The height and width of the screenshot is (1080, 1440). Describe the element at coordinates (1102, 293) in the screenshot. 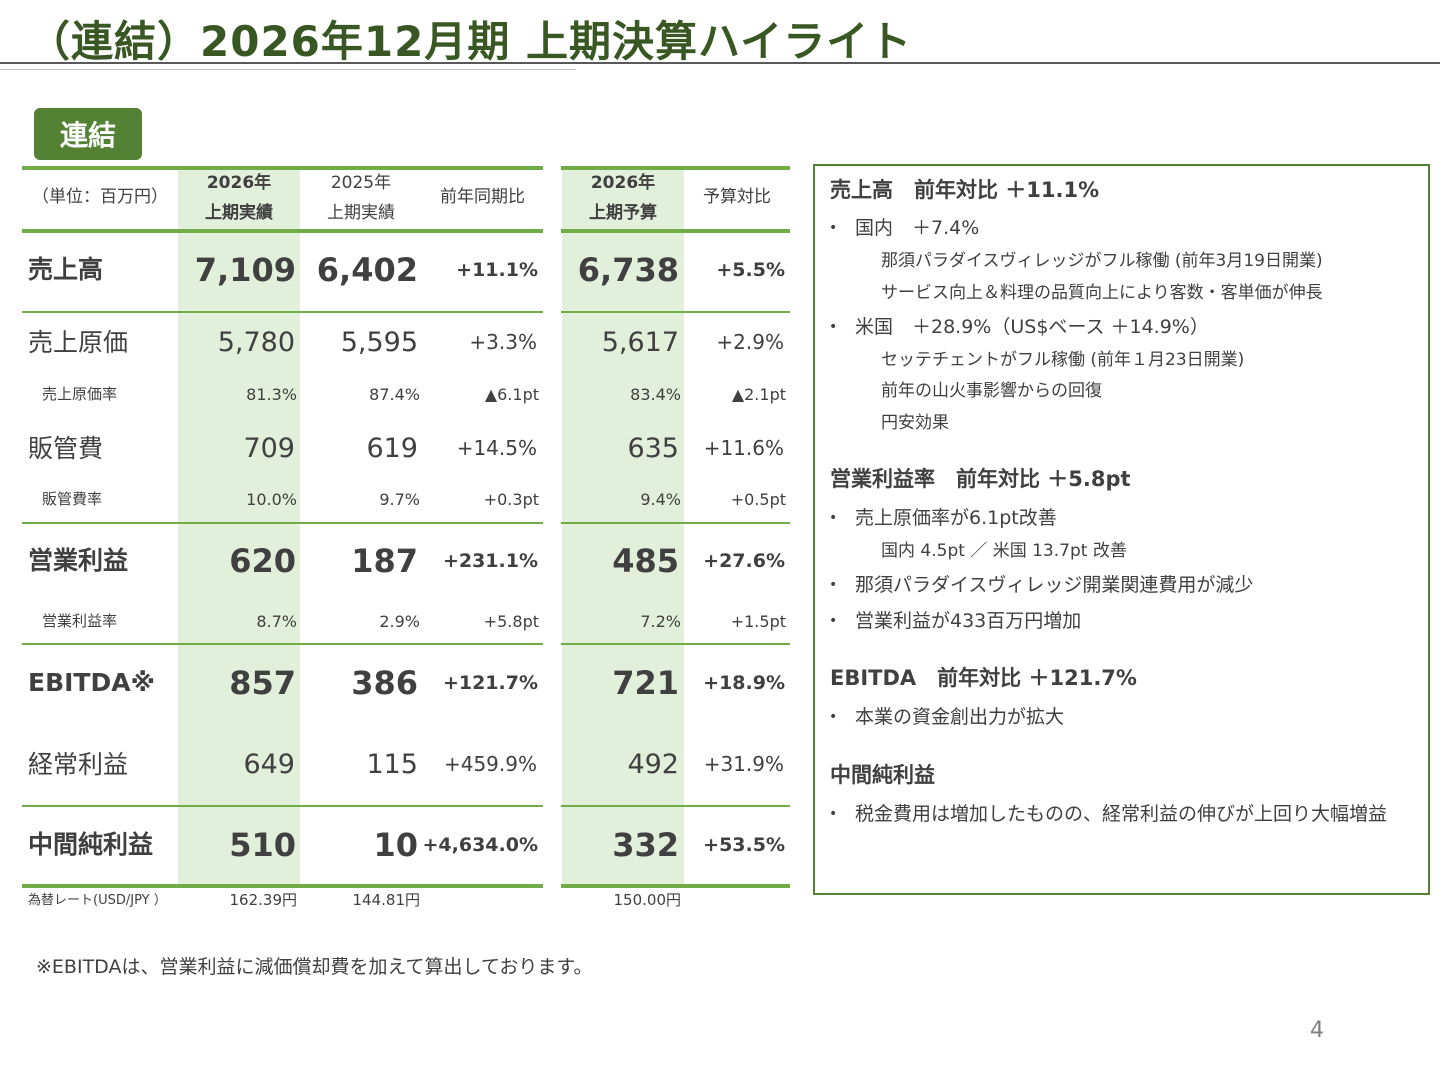

I see `panel-sub-service-improvement: サービス向上＆料理の品質向上により客数・客単価が伸長` at that location.